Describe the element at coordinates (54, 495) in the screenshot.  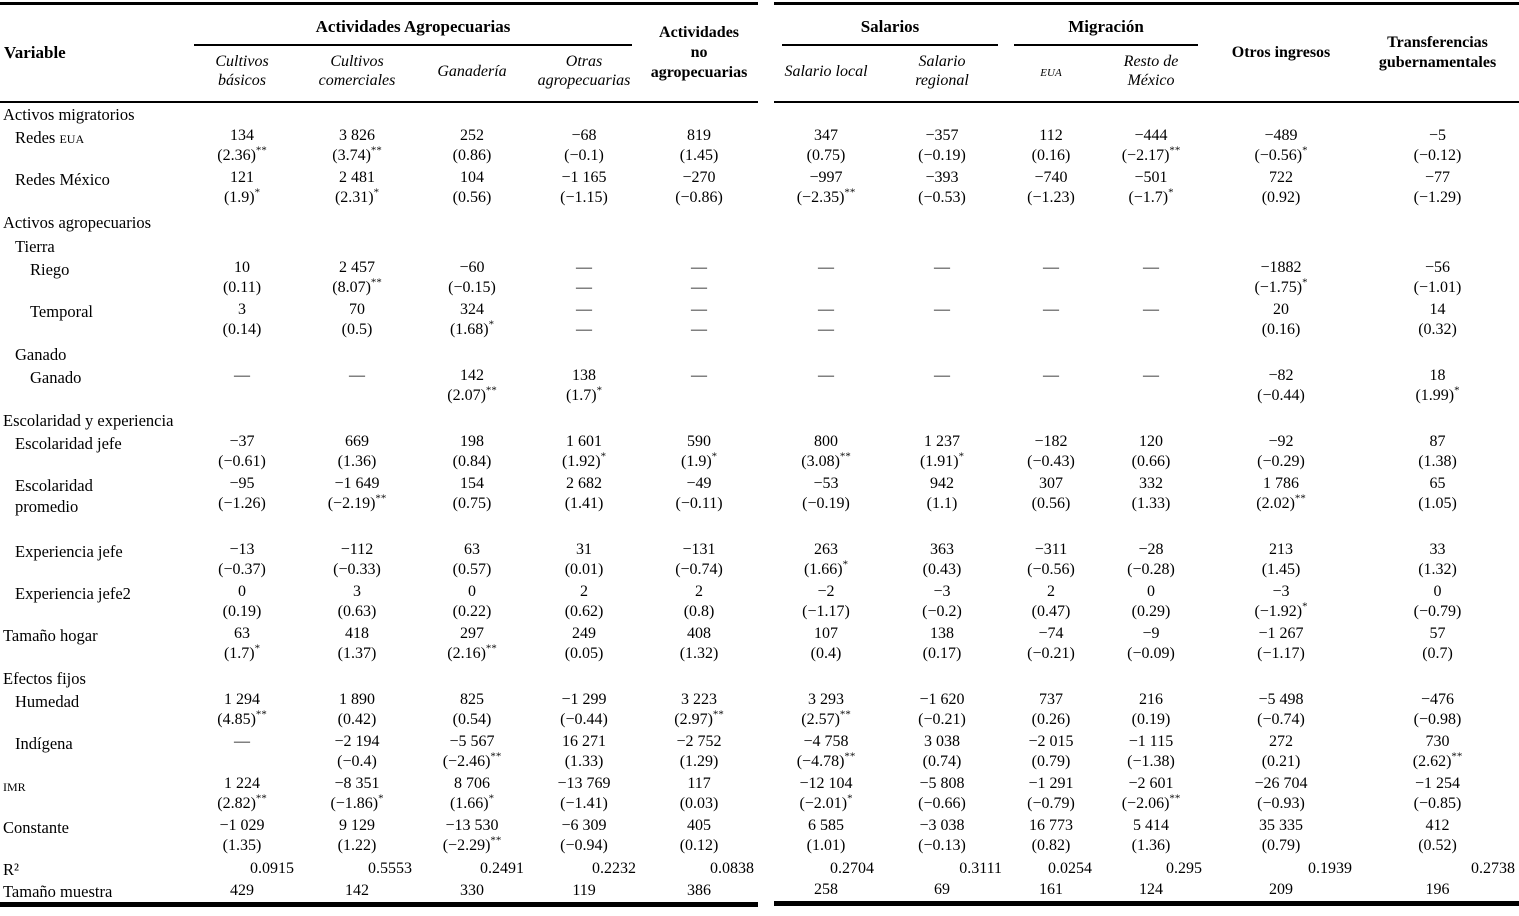
I see `row-label-text: Escolaridad promedio` at that location.